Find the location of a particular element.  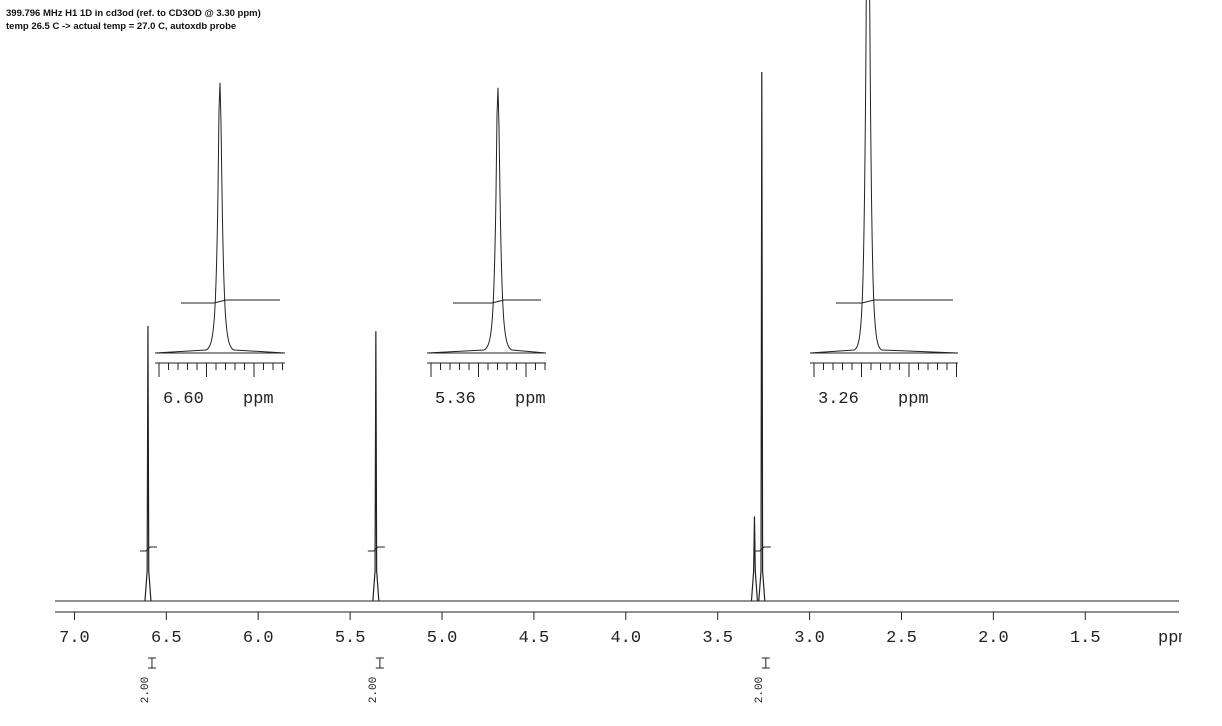

x-tick-label: 5.5 is located at coordinates (350, 638).